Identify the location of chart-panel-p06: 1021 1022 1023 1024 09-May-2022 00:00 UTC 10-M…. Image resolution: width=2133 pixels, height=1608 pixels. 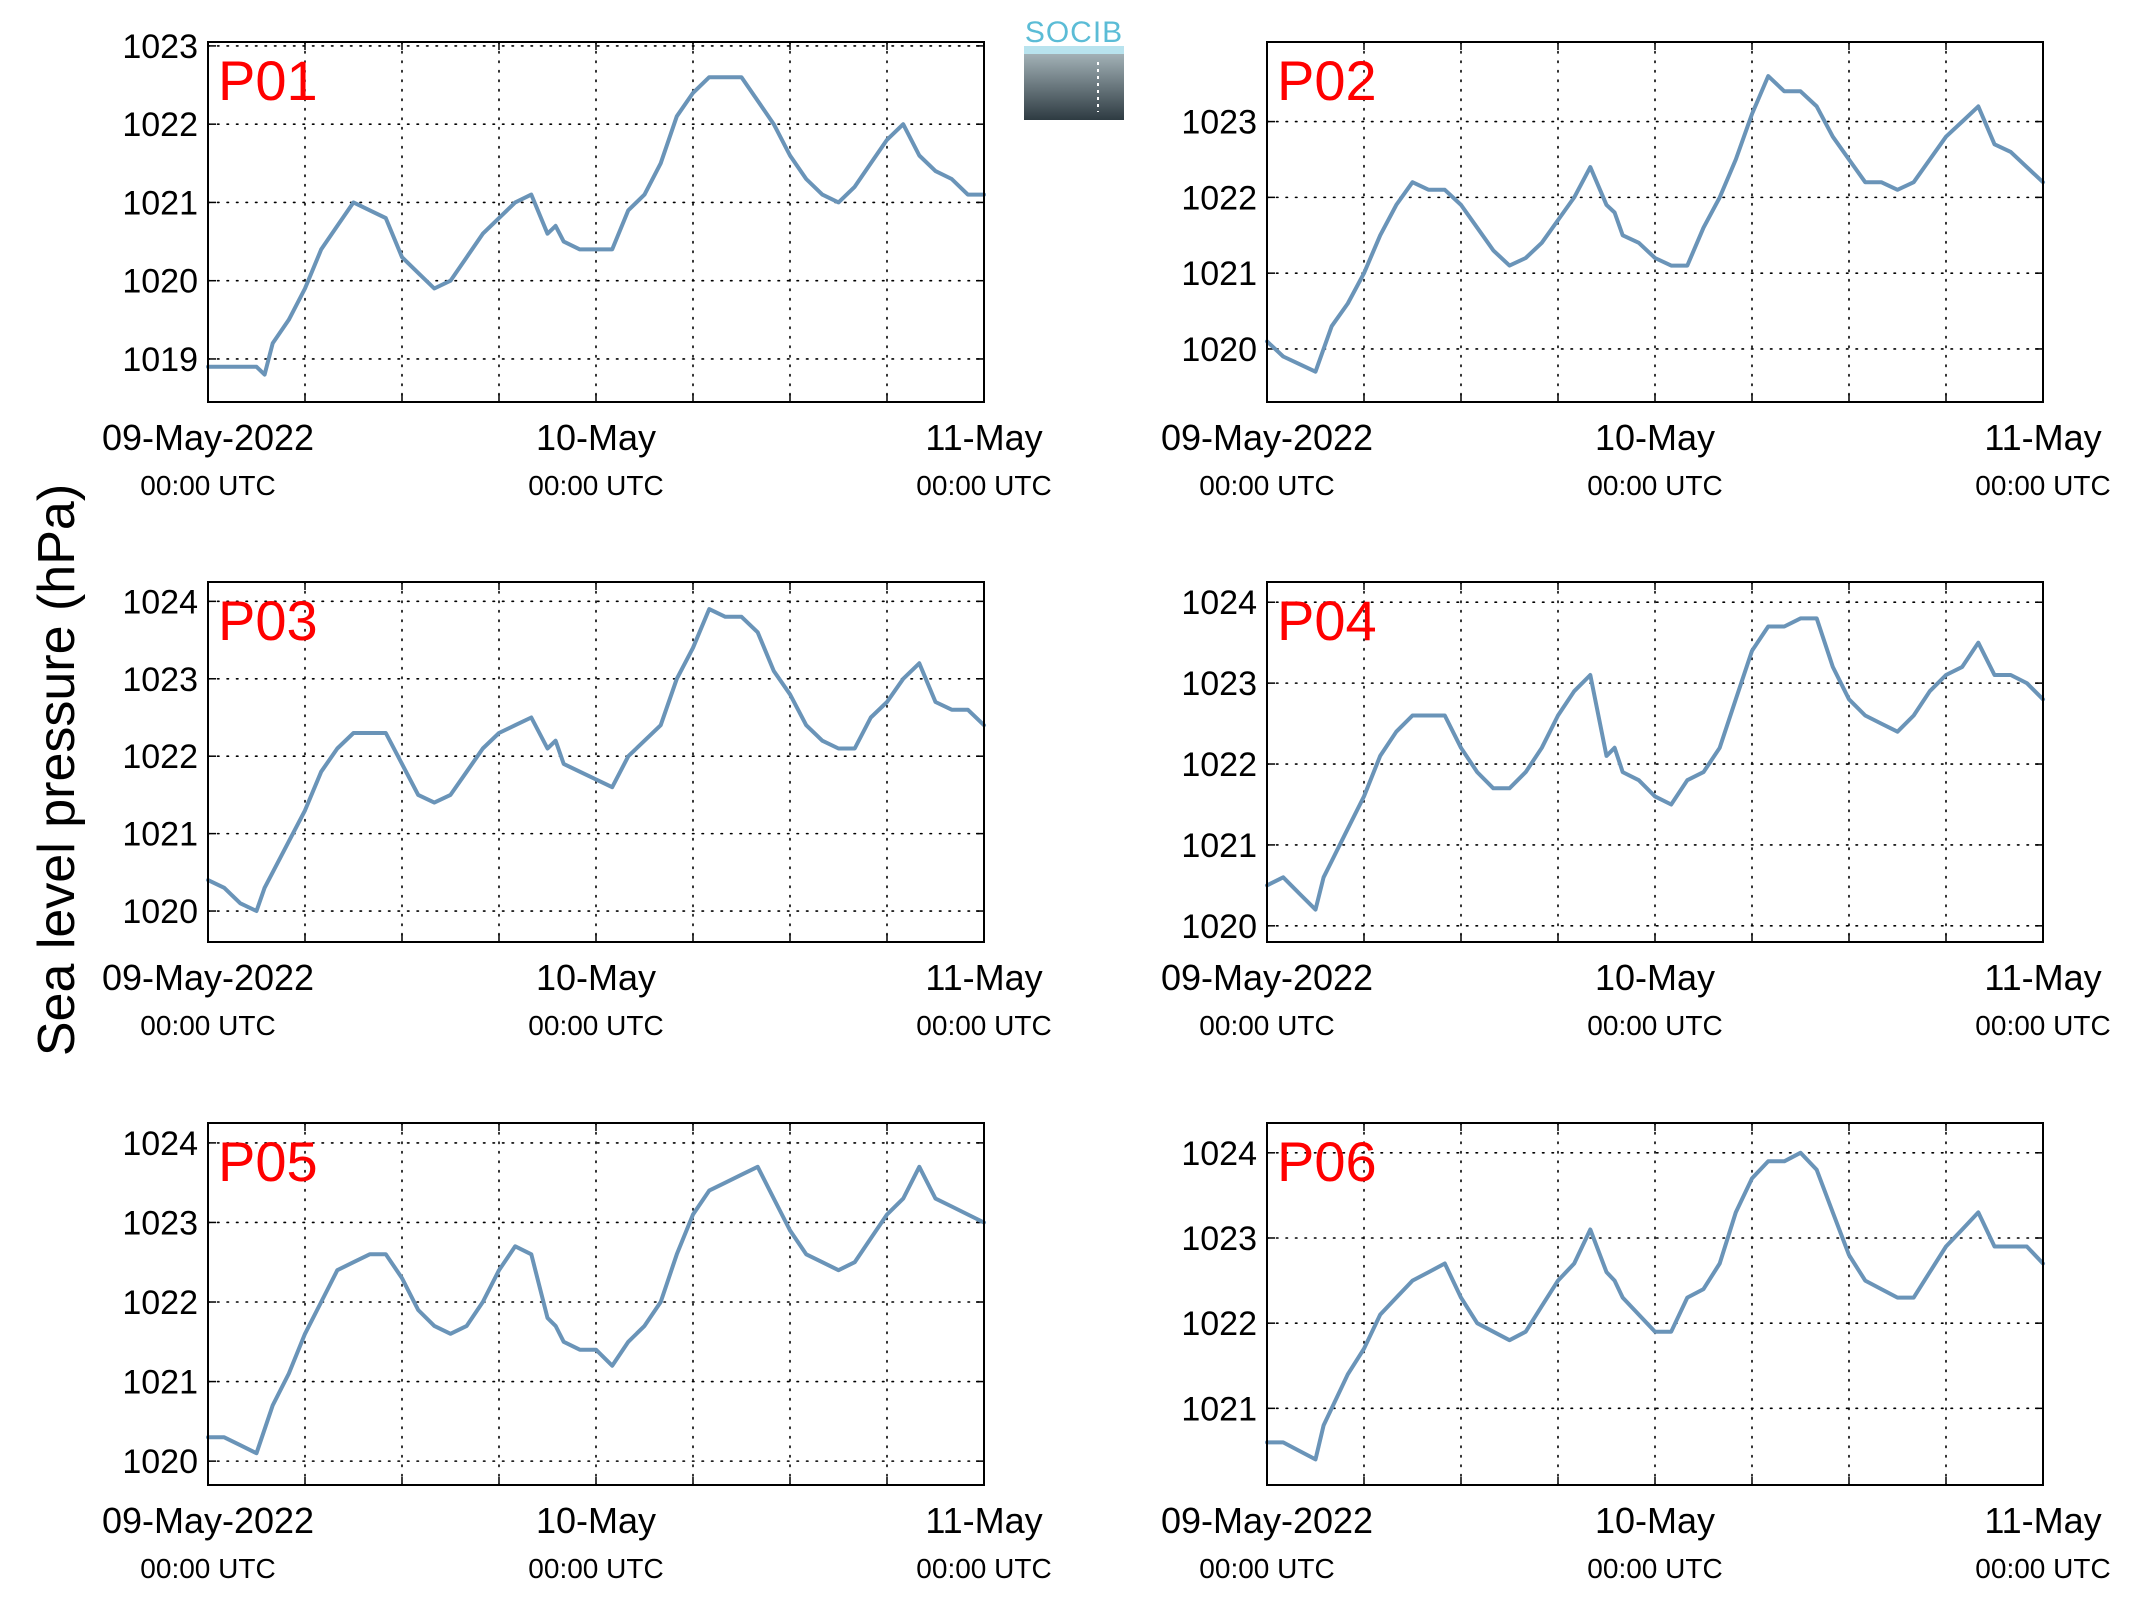
(1636, 1353).